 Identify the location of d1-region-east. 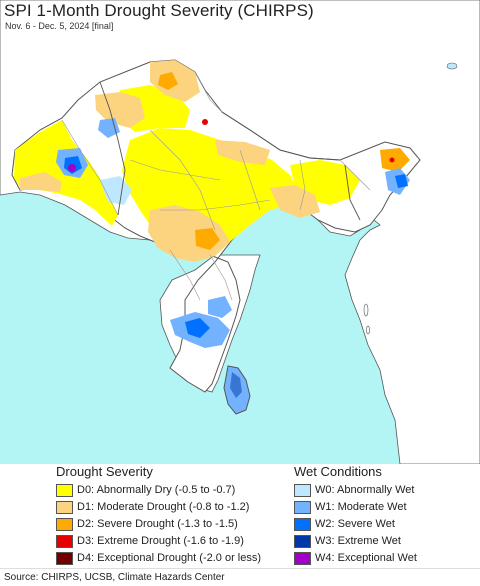
(295, 201).